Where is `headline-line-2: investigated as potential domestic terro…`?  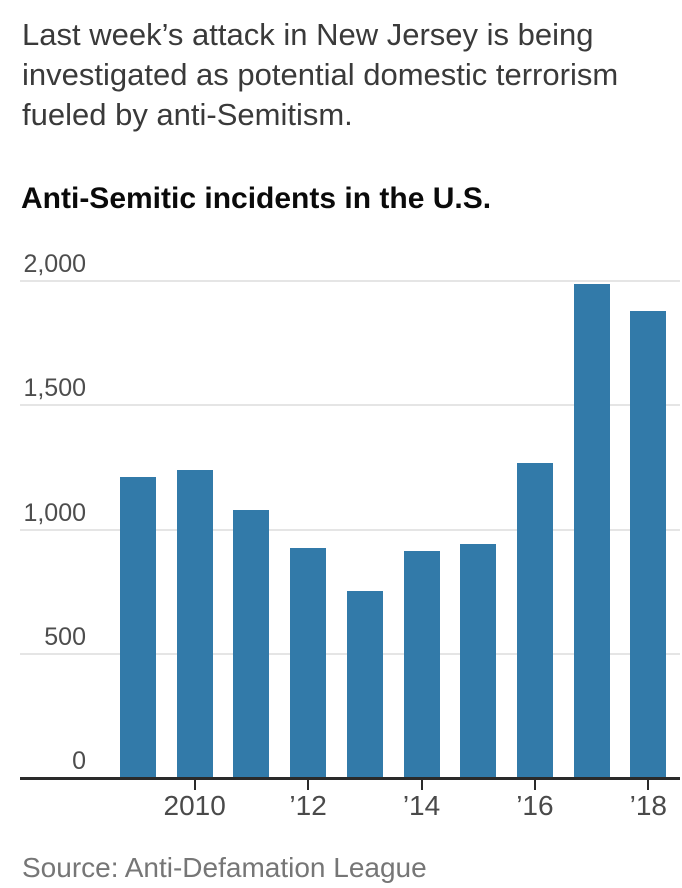 headline-line-2: investigated as potential domestic terro… is located at coordinates (320, 74).